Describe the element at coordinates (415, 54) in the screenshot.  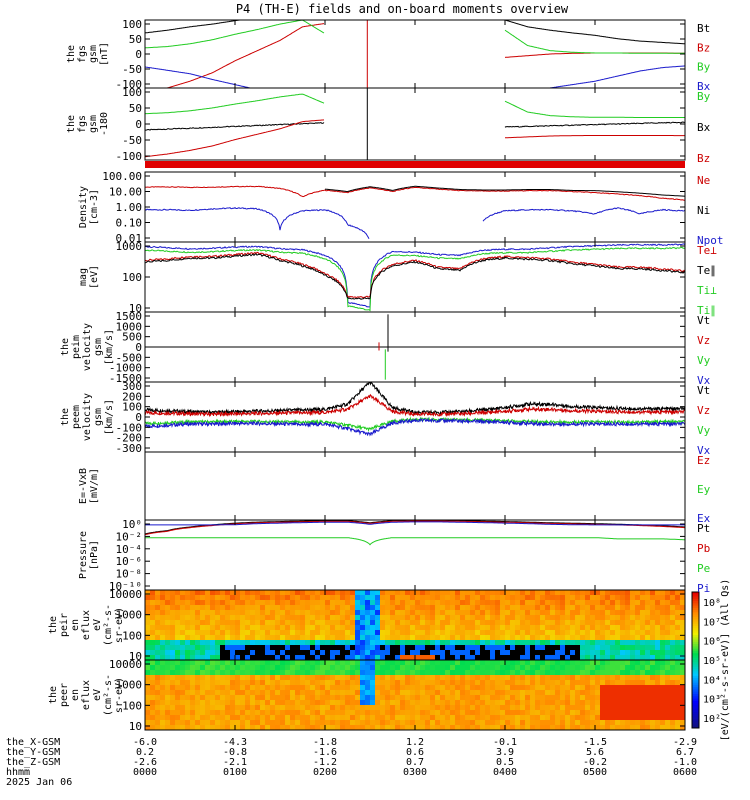
I see `panel-frame-fgs` at that location.